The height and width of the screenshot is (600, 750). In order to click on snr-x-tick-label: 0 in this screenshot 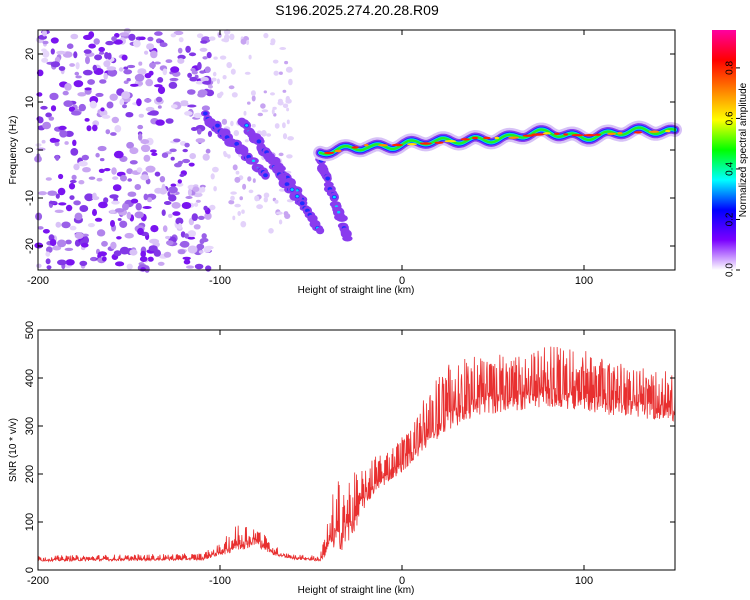, I will do `click(402, 581)`.